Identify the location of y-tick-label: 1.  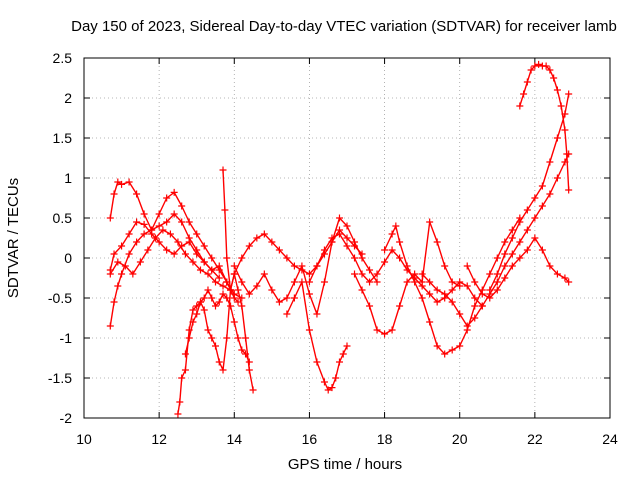
(68, 178).